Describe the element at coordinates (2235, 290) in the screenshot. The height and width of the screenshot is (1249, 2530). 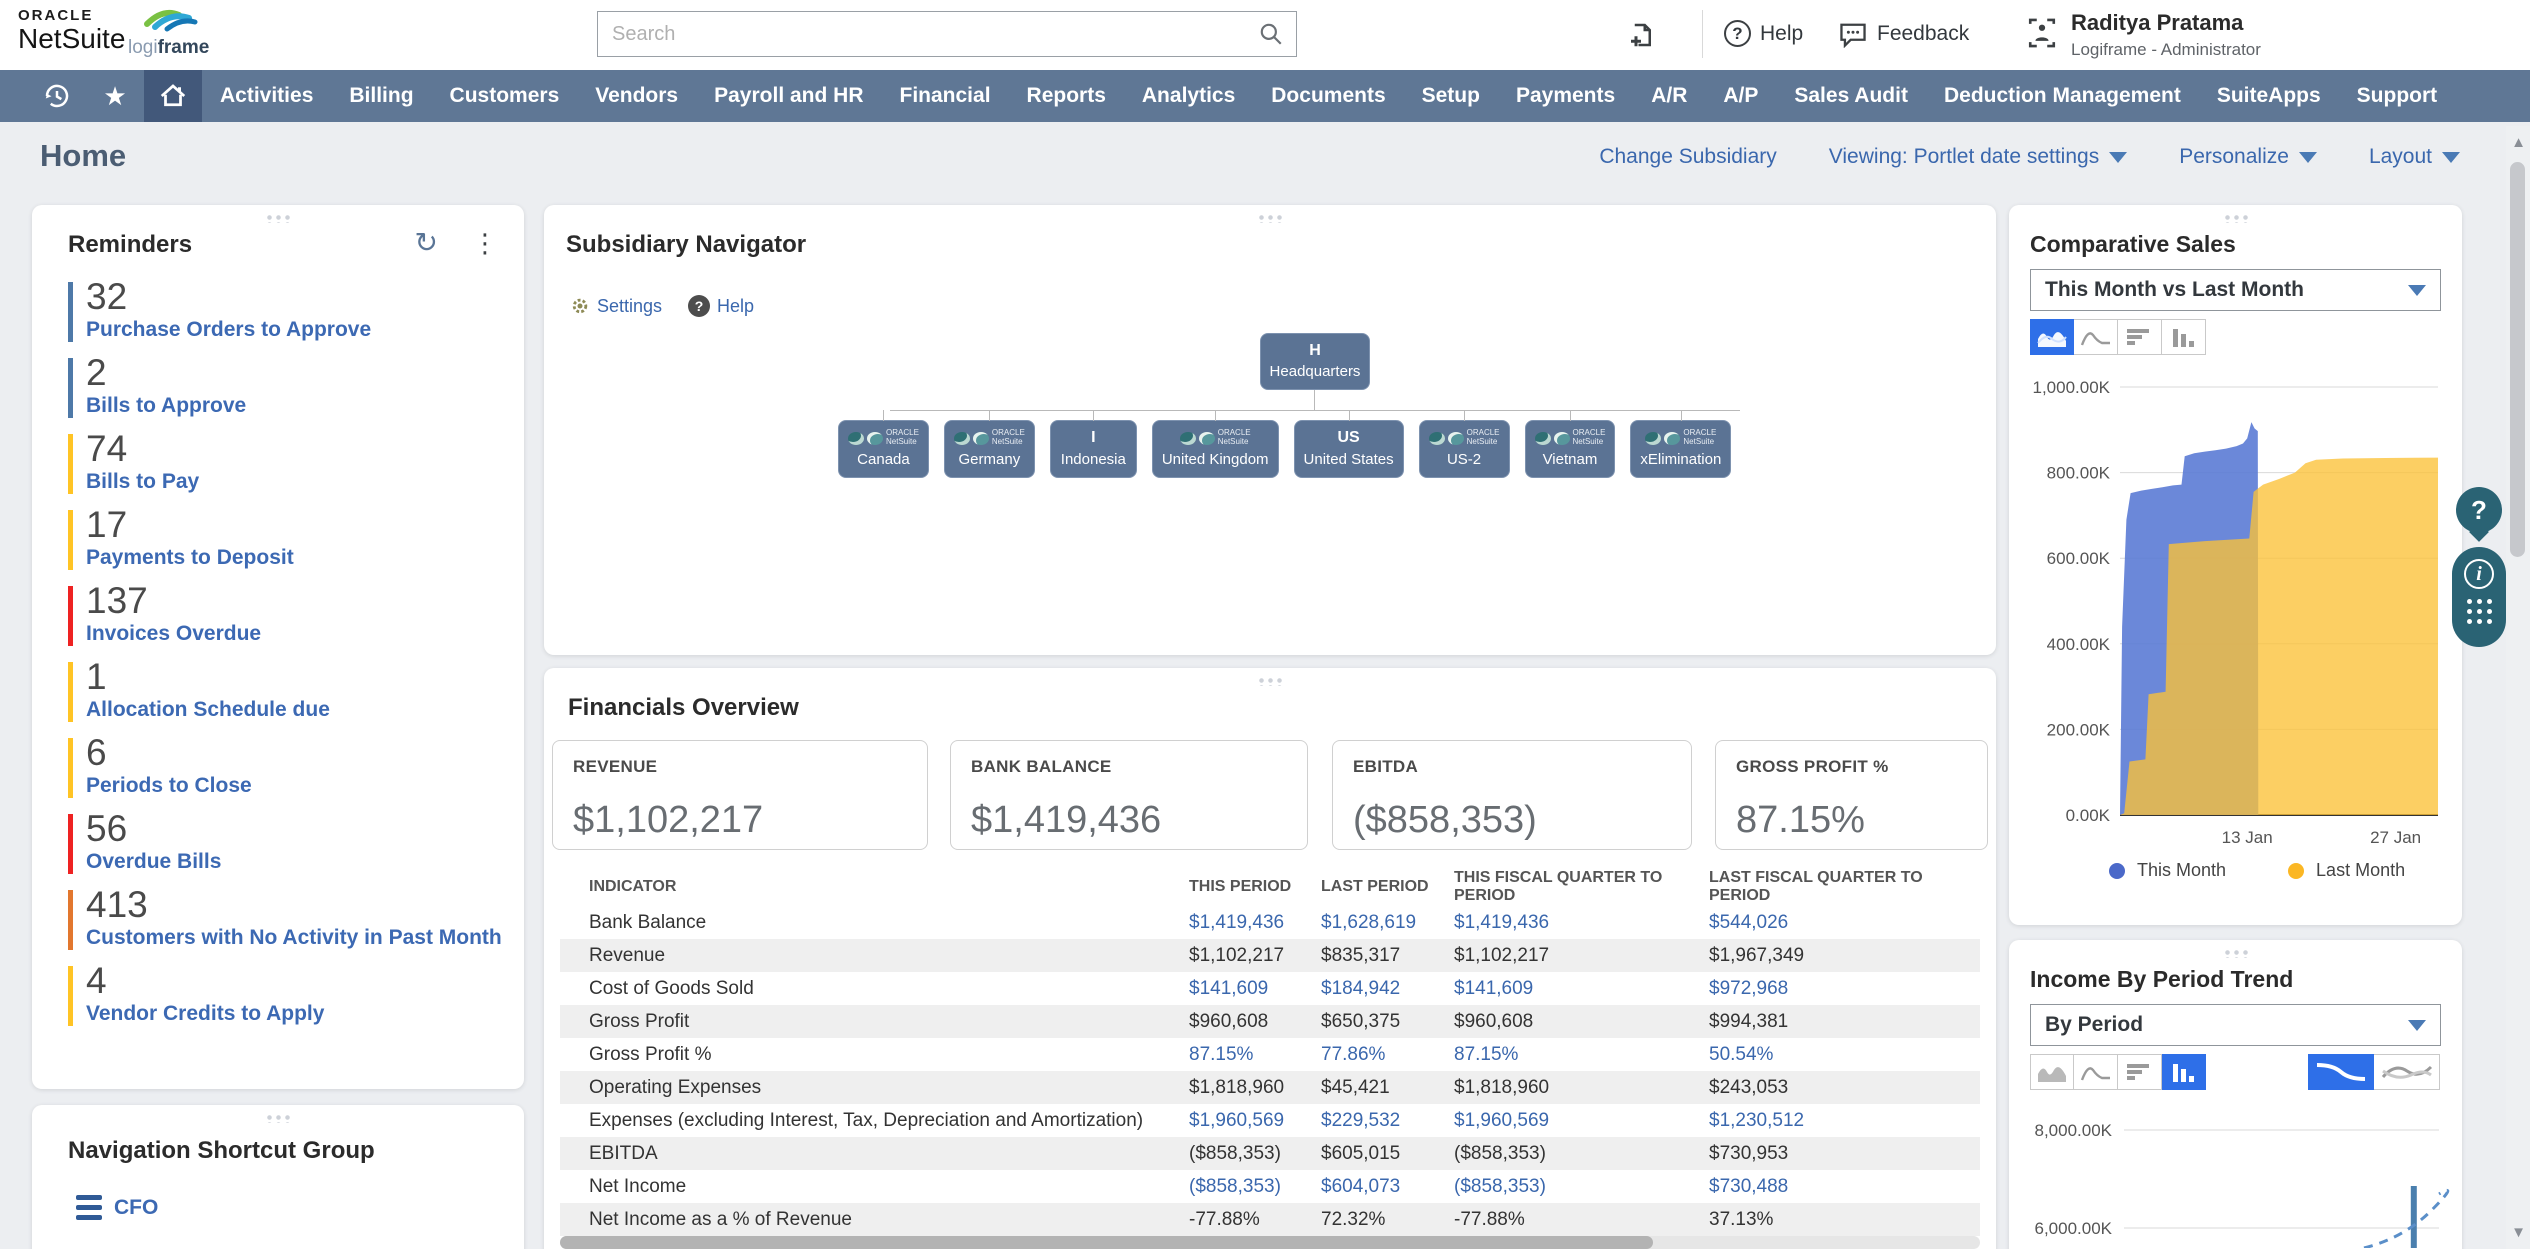
I see `comparison-select: This Month vs Last Month` at that location.